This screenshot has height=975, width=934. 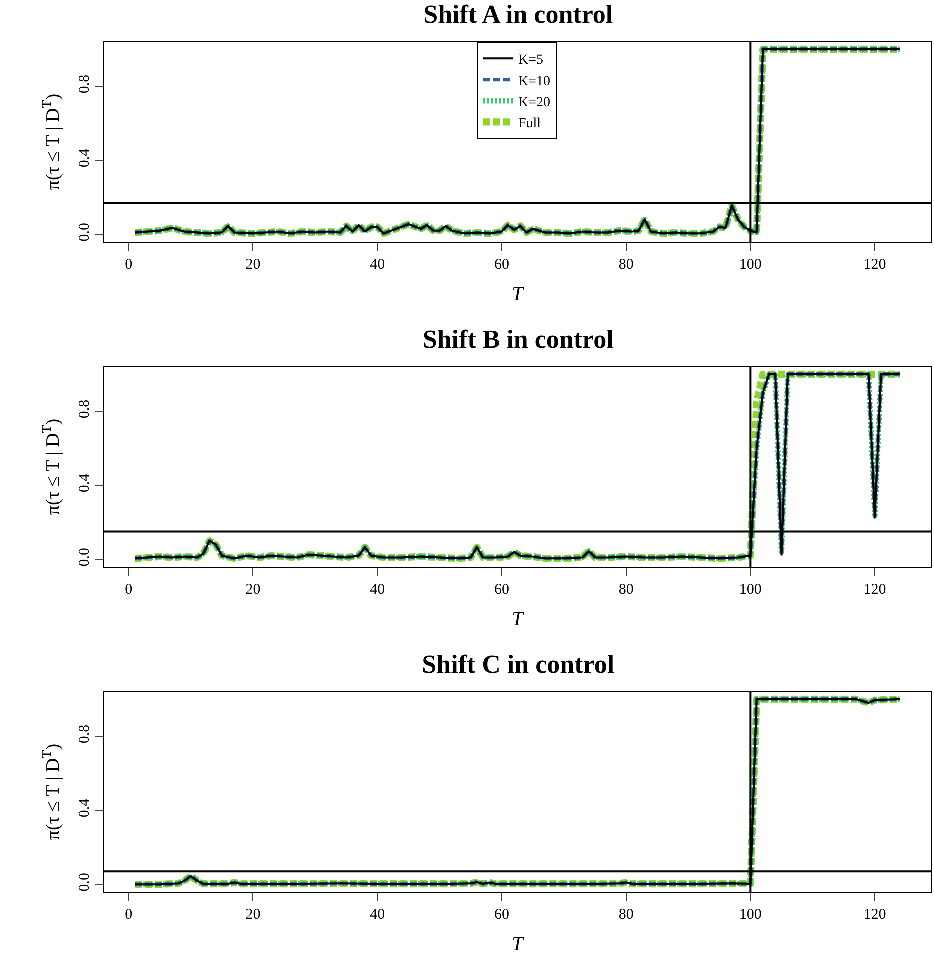 I want to click on legend-label: K=10, so click(x=534, y=82).